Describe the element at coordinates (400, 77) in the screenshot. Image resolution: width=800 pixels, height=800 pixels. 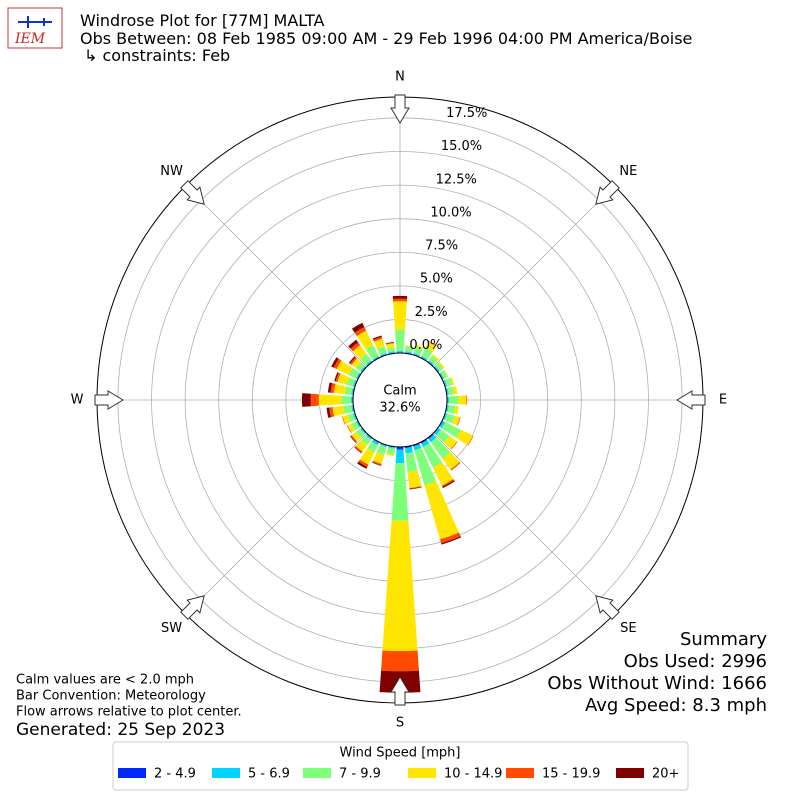
I see `compass-label: N` at that location.